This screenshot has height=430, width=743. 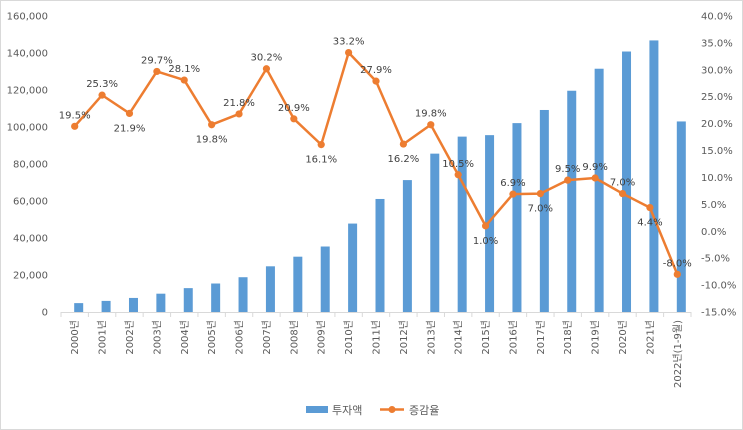 What do you see at coordinates (372, 410) in the screenshot?
I see `legend: 투자액 증감율` at bounding box center [372, 410].